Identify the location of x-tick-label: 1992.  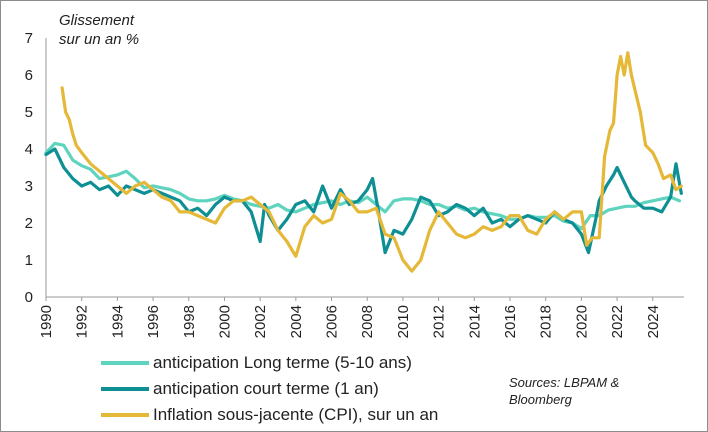
(82, 321).